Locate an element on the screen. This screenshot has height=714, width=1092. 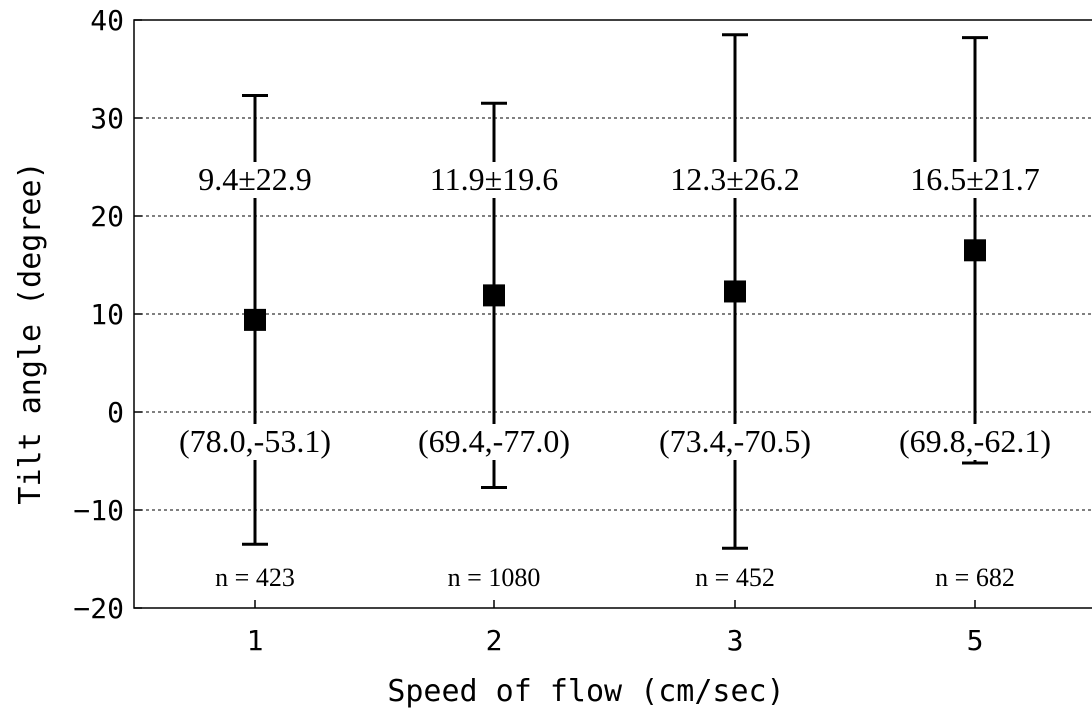
y-axis-label: Tilt angle (degree) is located at coordinates (30, 332).